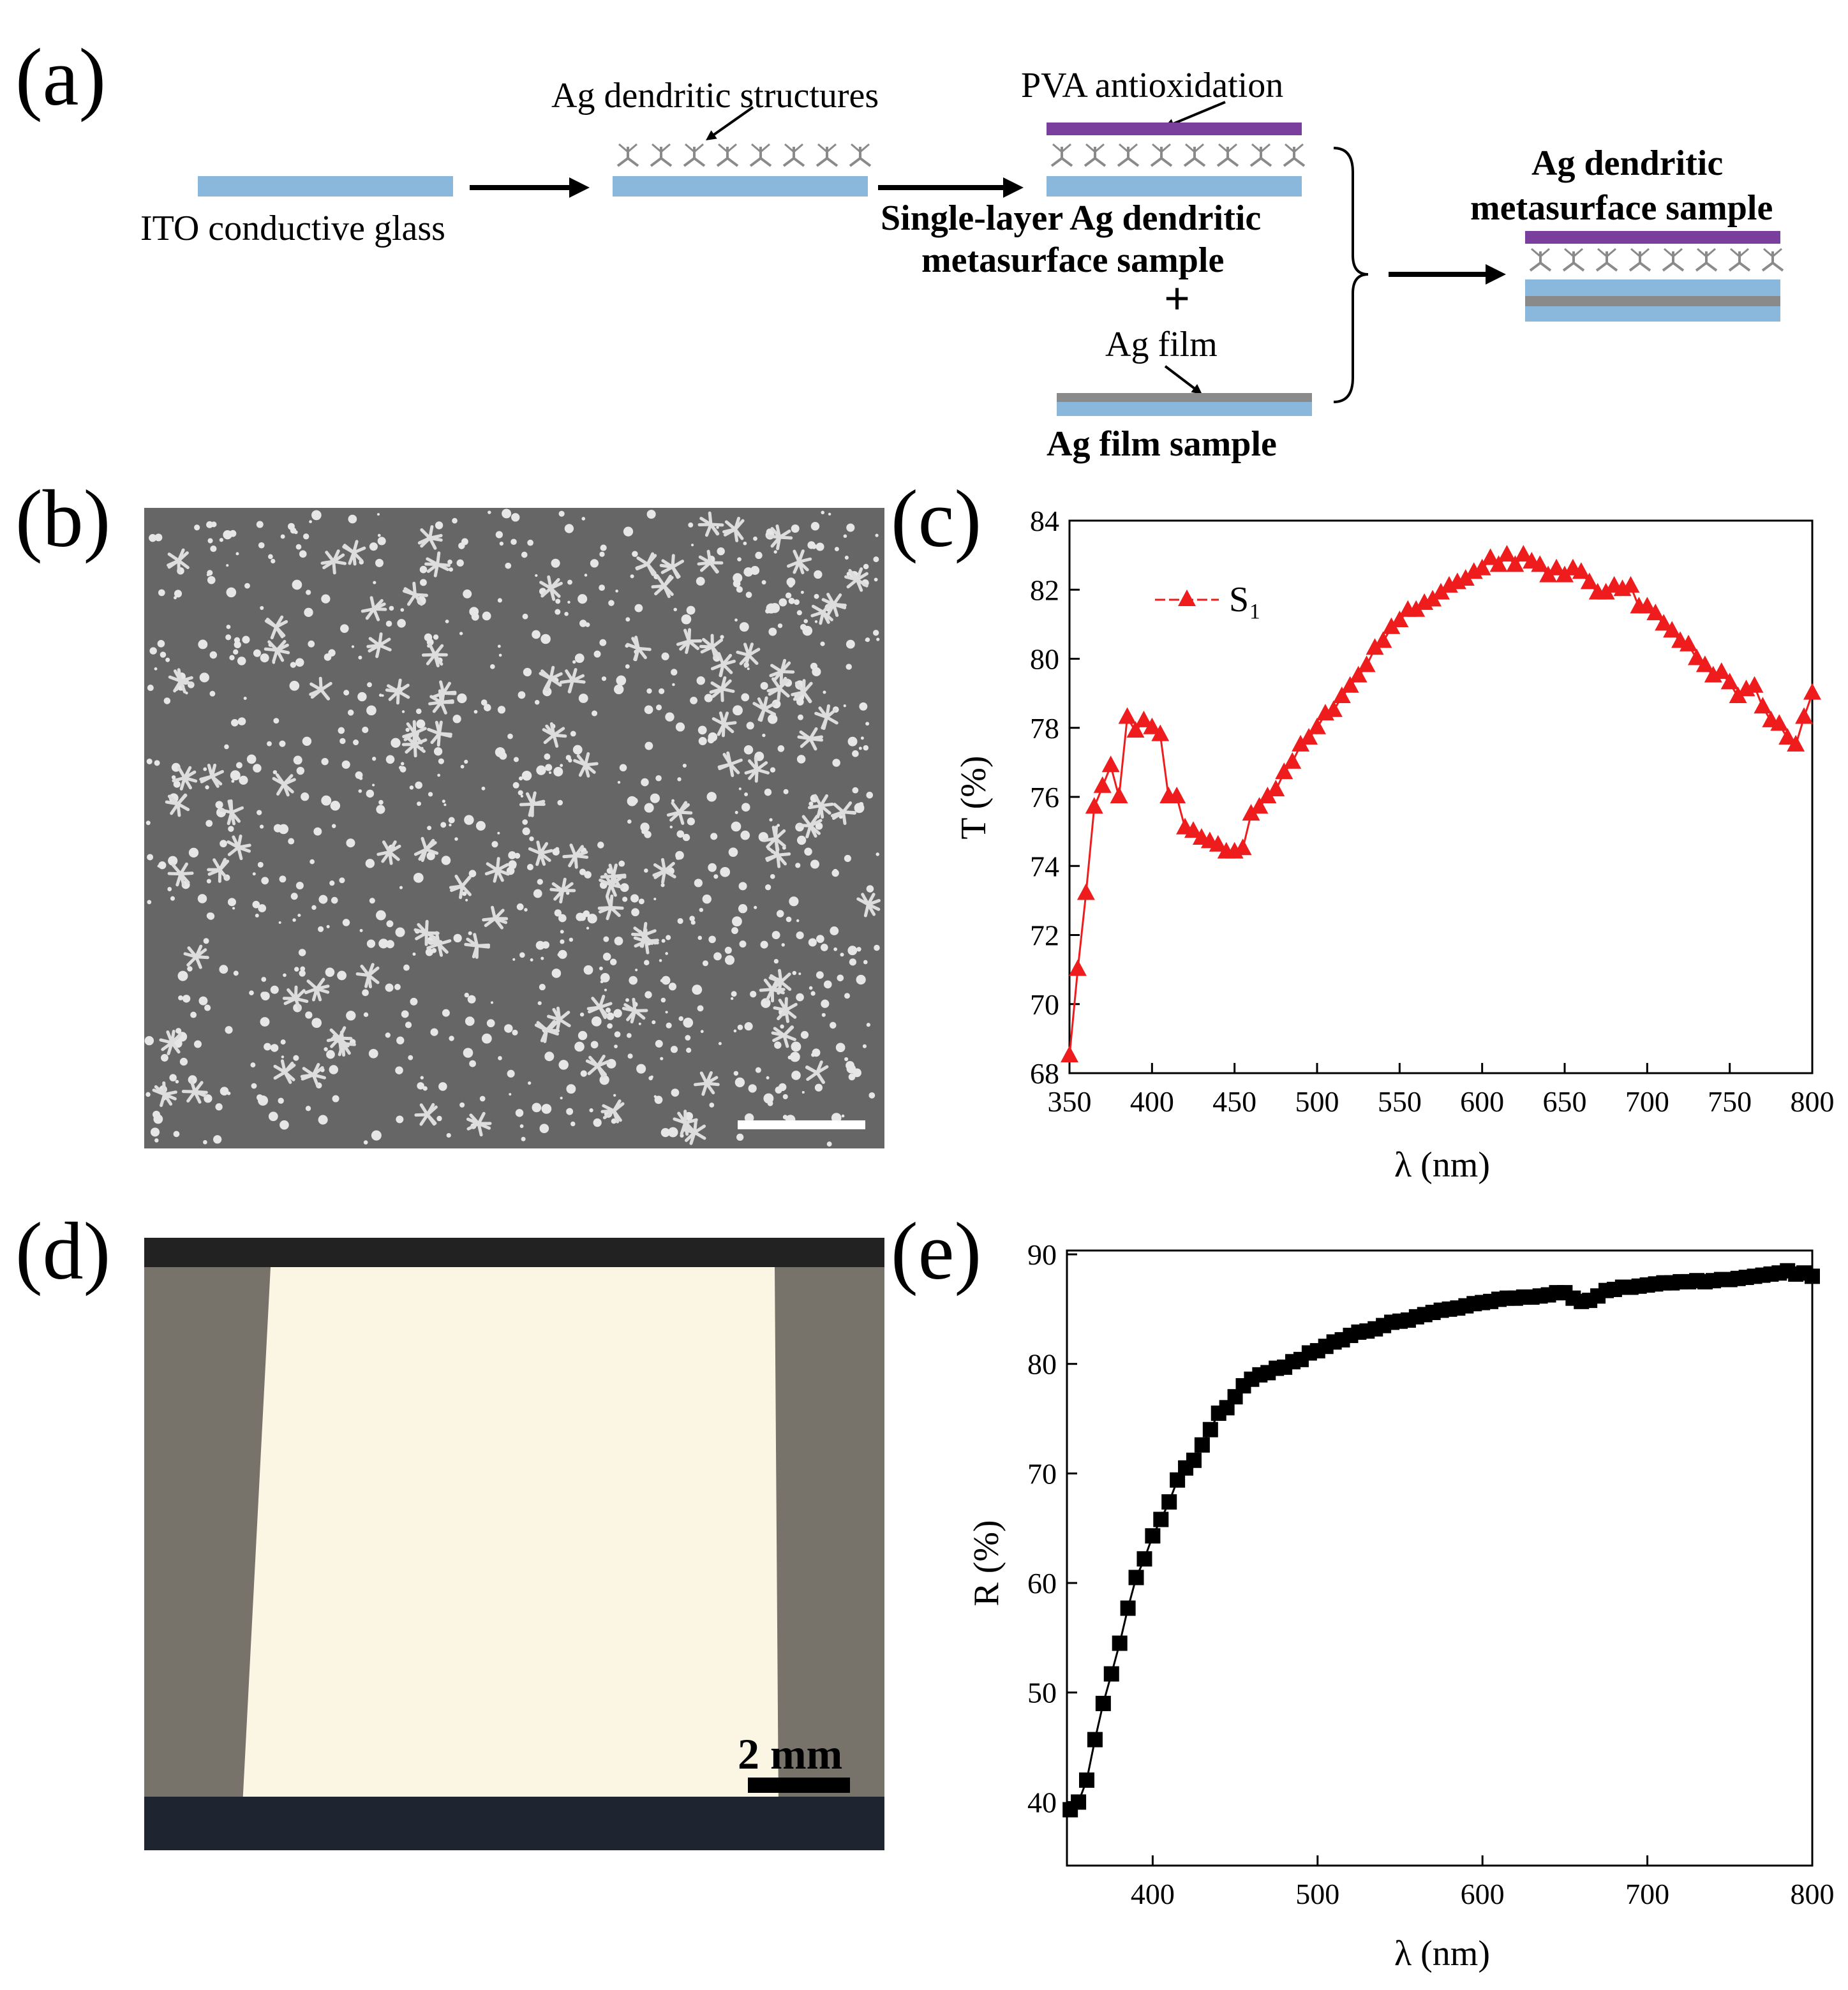  Describe the element at coordinates (292, 228) in the screenshot. I see `label: ITO conductive glass` at that location.